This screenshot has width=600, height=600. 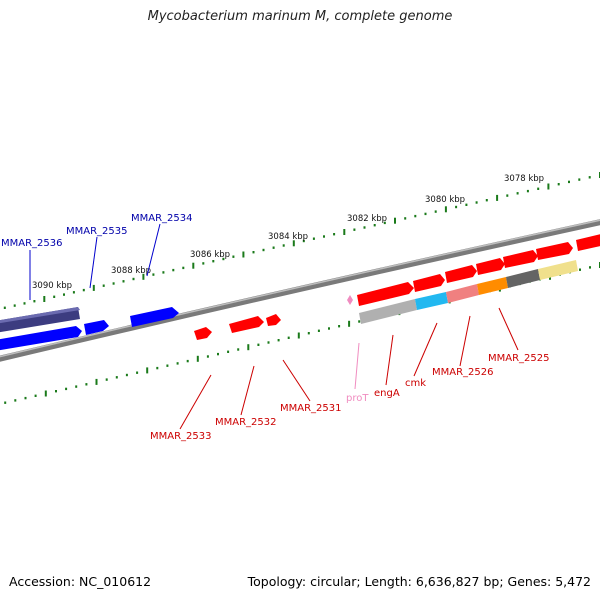 What do you see at coordinates (131, 271) in the screenshot?
I see `kbp-label-3088: 3088 kbp` at bounding box center [131, 271].